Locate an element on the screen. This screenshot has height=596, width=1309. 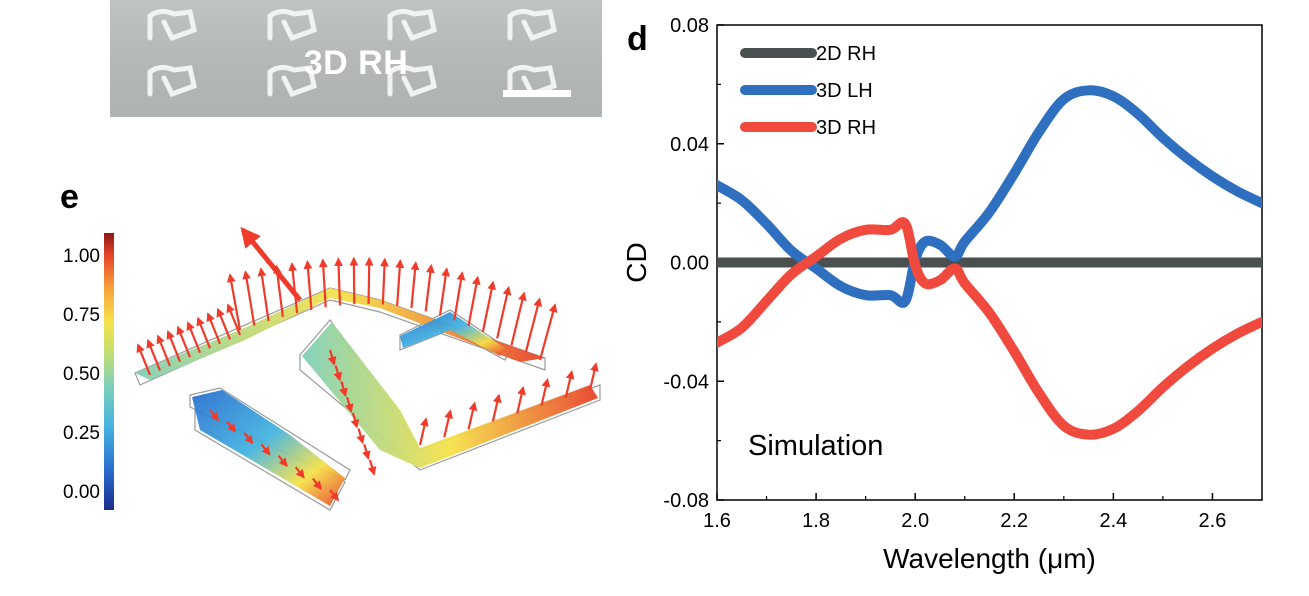
colorbar-tick-label: 0.75 is located at coordinates (81, 315).